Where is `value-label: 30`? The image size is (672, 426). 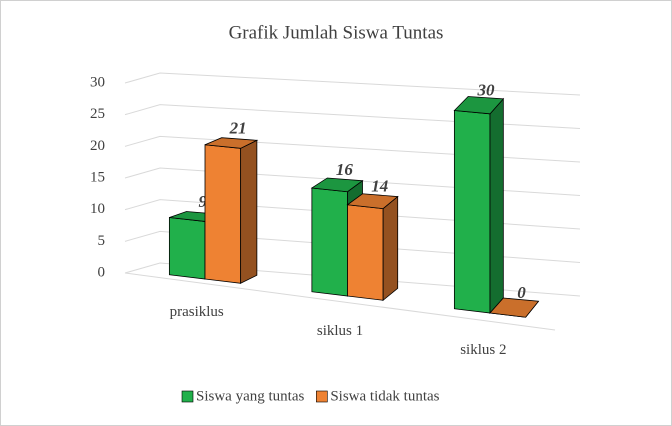 value-label: 30 is located at coordinates (486, 89).